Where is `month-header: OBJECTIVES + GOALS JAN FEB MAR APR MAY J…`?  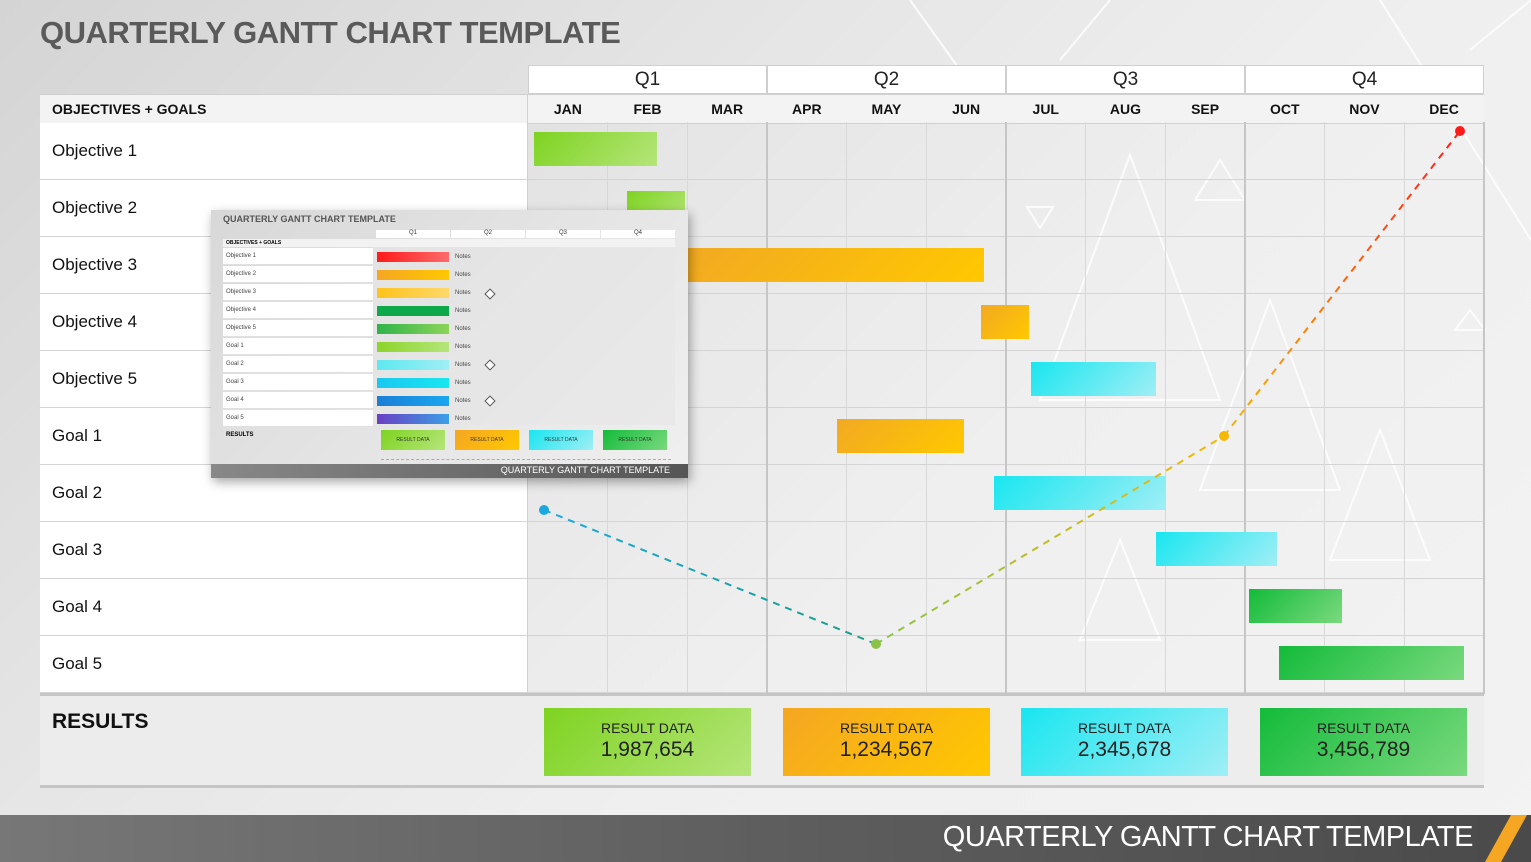 month-header: OBJECTIVES + GOALS JAN FEB MAR APR MAY J… is located at coordinates (762, 109).